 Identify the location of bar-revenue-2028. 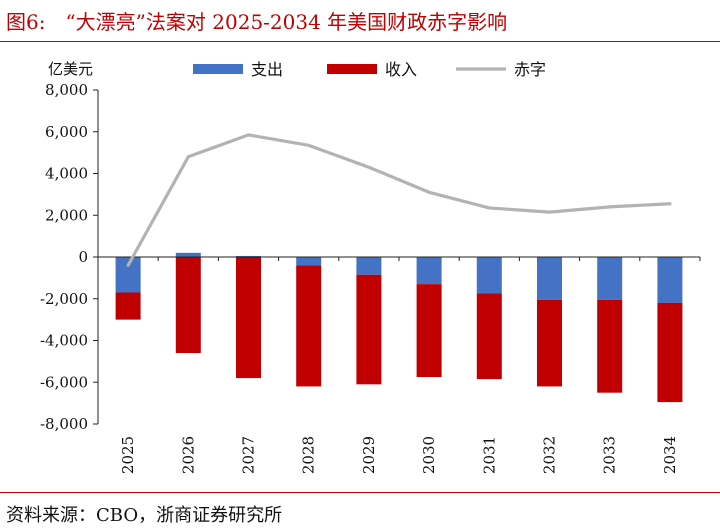
(309, 326).